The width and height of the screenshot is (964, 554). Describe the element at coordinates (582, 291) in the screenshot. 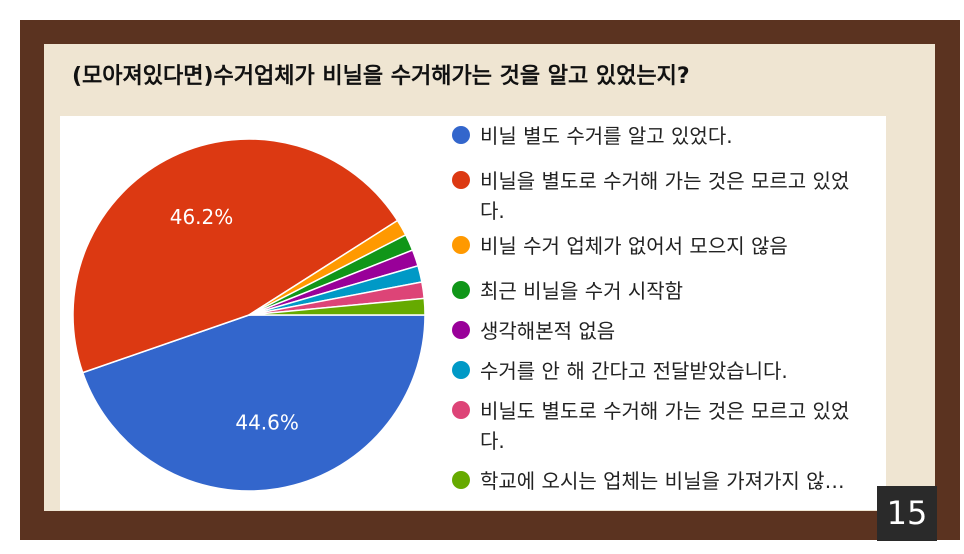

I see `legend-label-4: 최근 비닐을 수거 시작함` at that location.